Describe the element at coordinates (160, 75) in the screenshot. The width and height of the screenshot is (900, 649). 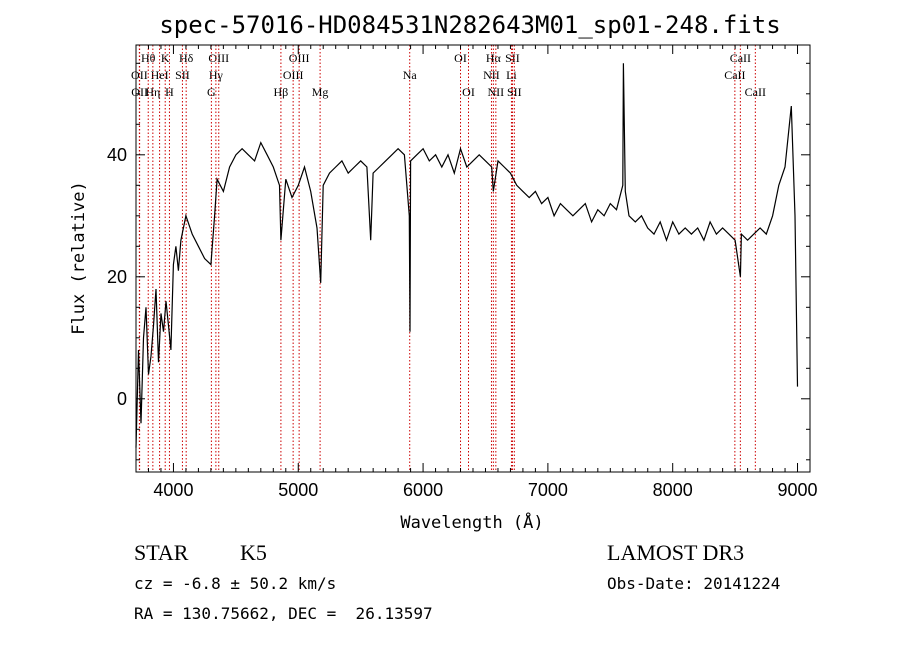
I see `spectral-line-label: HeI` at that location.